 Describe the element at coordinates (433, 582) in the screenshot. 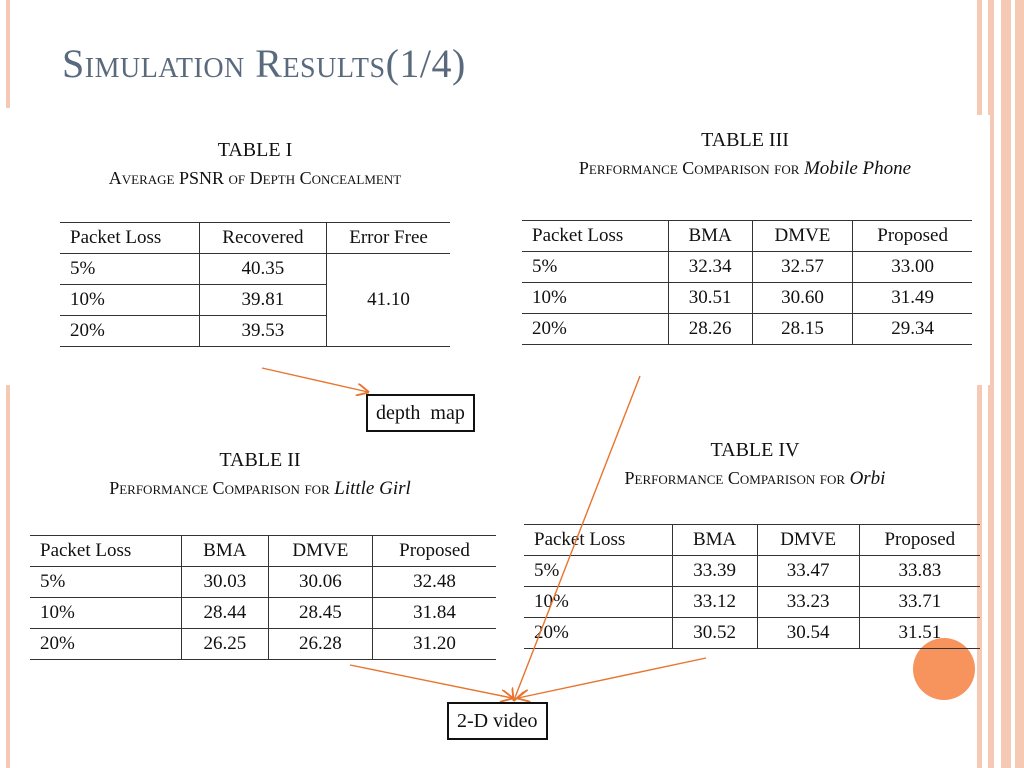

I see `table-cell: 32.48` at that location.